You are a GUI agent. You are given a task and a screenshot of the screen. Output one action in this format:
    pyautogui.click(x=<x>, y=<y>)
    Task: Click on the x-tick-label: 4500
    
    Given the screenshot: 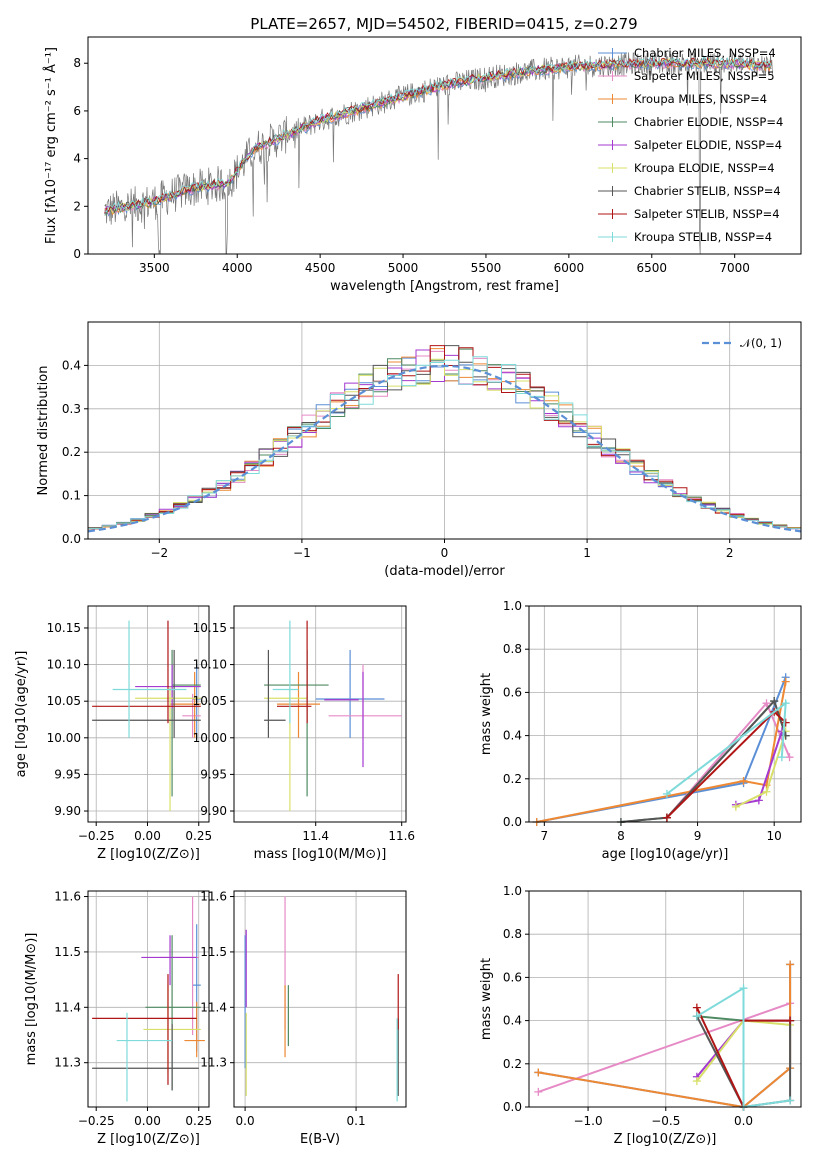 What is the action you would take?
    pyautogui.click(x=320, y=268)
    